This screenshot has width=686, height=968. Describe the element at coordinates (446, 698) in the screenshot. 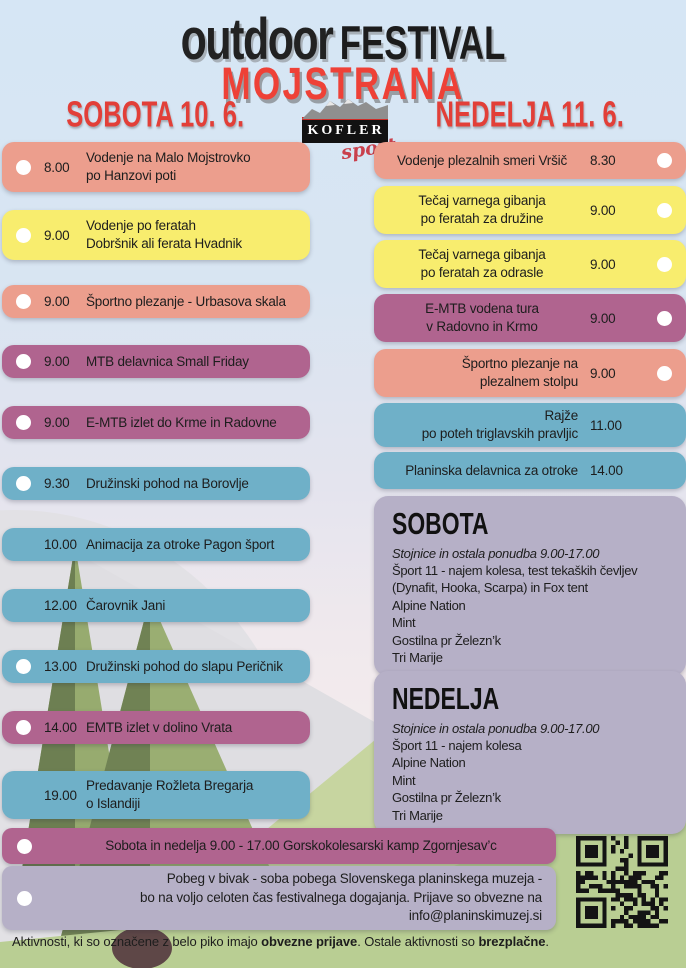

I see `panel-title: NEDELJA` at that location.